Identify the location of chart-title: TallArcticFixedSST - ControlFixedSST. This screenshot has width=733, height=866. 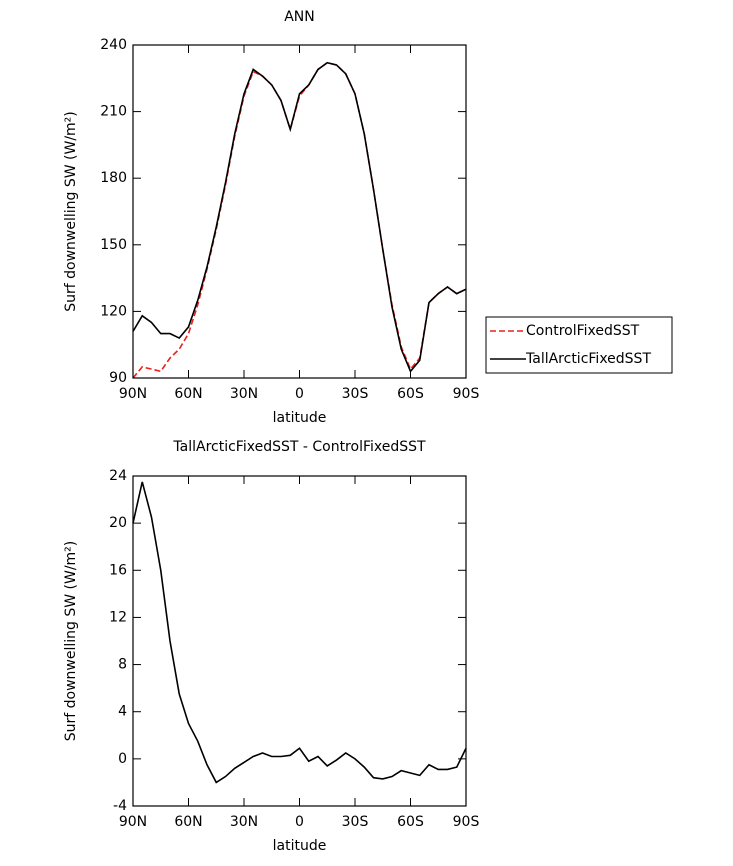
(299, 447).